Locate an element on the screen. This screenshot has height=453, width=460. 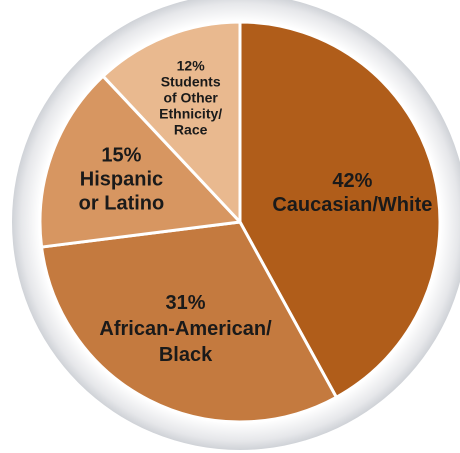
slice-label-1: 31% African-American/Black is located at coordinates (185, 329).